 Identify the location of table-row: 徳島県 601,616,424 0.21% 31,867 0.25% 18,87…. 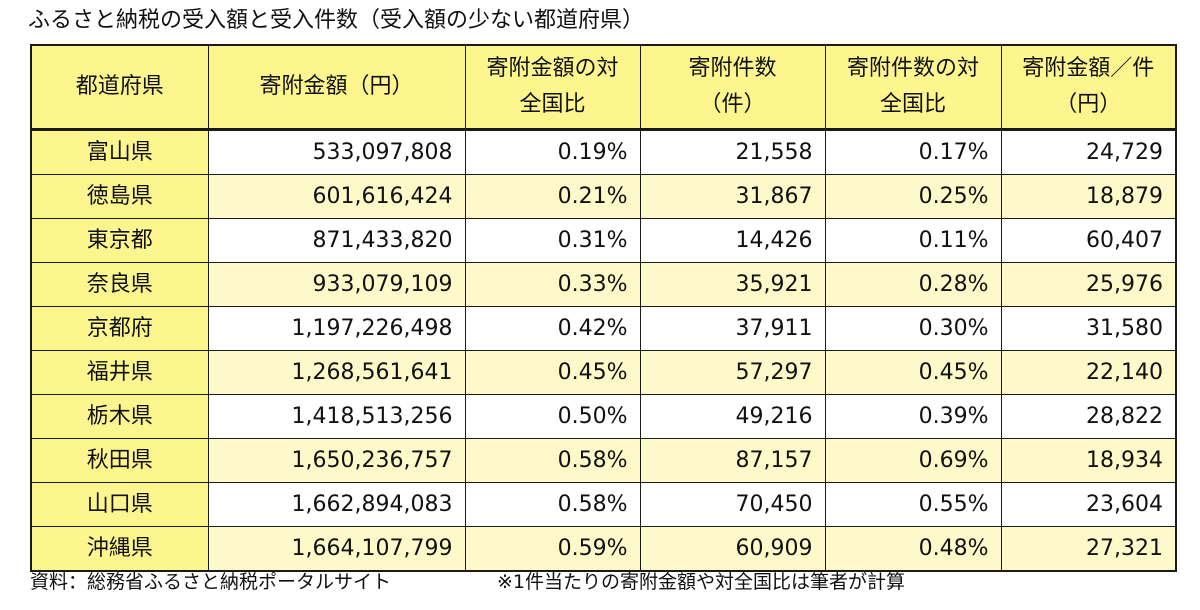
(603, 196).